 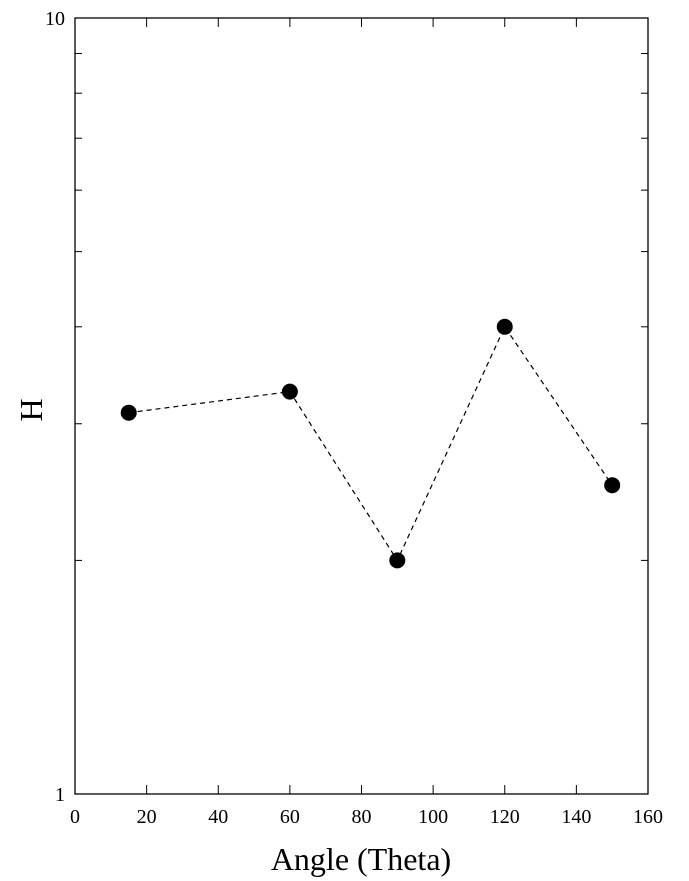 I want to click on y-tick-label: 10, so click(x=55, y=19).